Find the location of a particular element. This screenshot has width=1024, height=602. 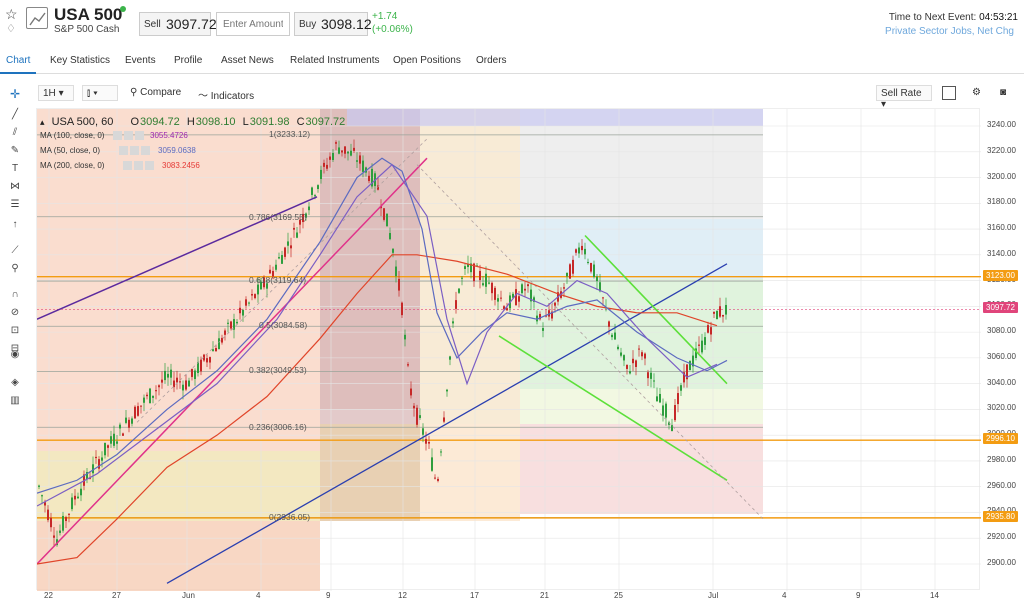

fib-tool-icon: ☰ is located at coordinates (15, 204).